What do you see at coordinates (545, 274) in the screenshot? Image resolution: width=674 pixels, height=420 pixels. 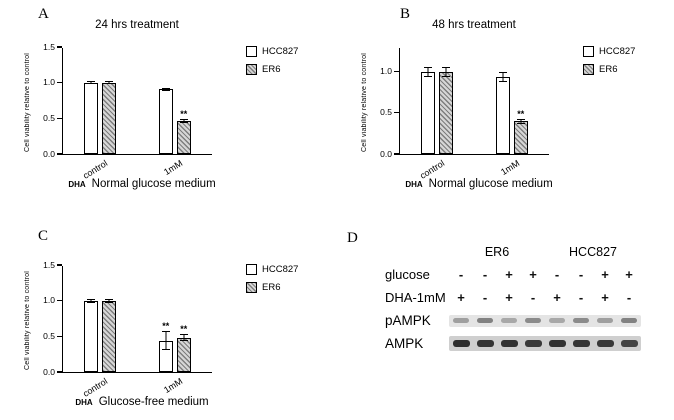 I see `condition-signs: - - + + - - + +` at bounding box center [545, 274].